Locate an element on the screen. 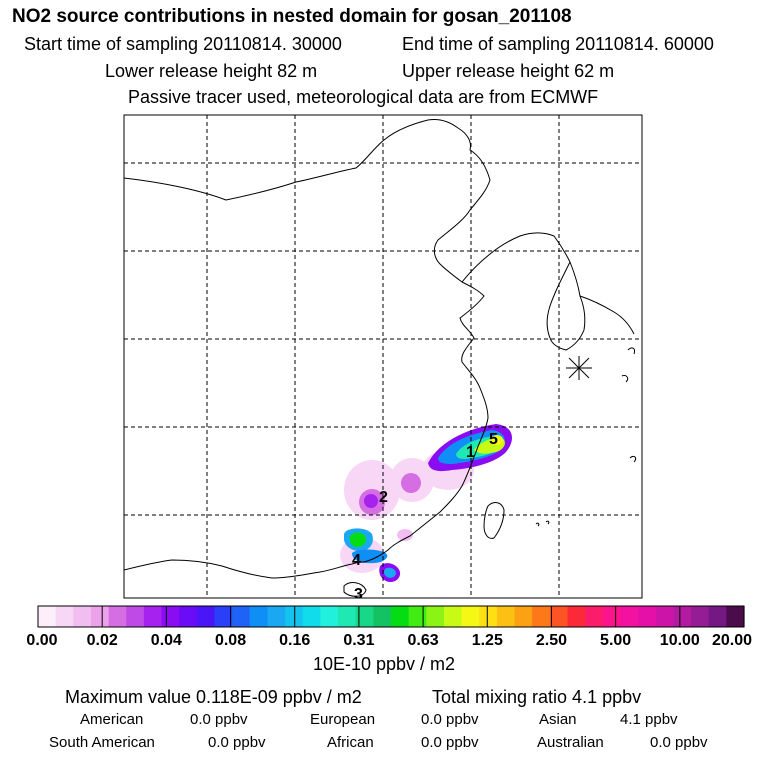 The height and width of the screenshot is (768, 768). source-label-5: 5 is located at coordinates (493, 439).